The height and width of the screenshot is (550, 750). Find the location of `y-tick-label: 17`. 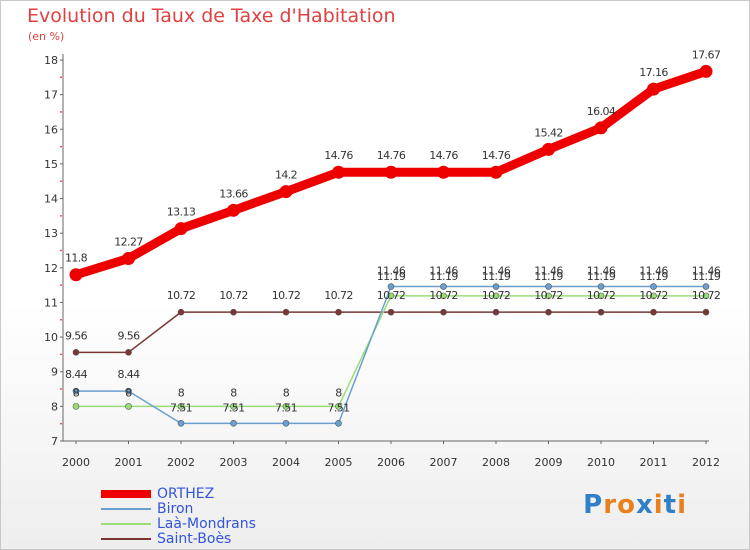

y-tick-label: 17 is located at coordinates (51, 95).